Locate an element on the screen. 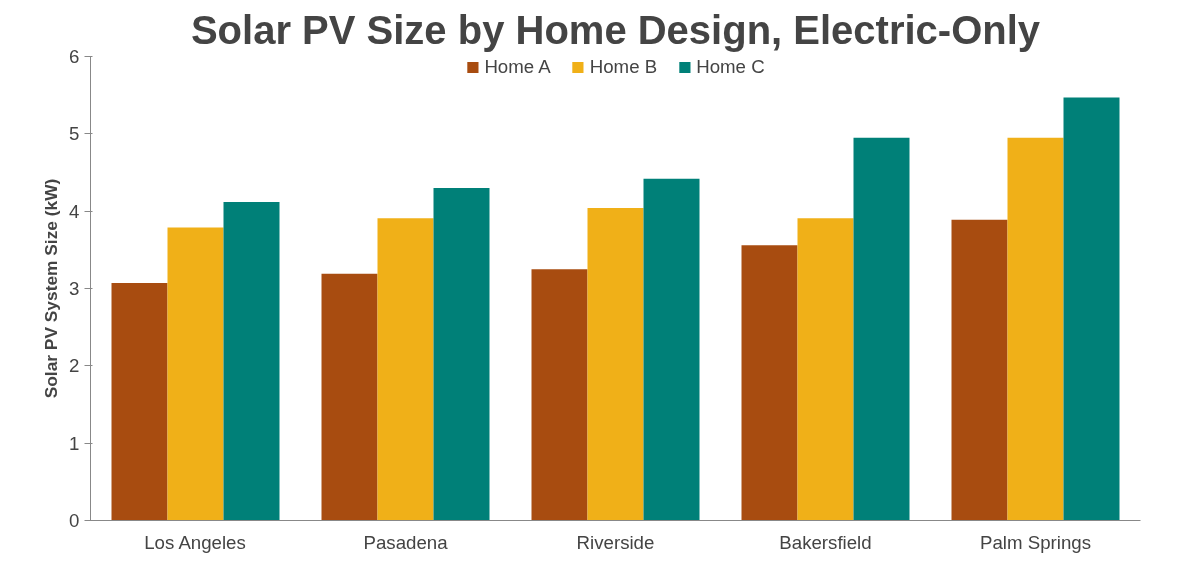 The width and height of the screenshot is (1188, 580). x-tick-label: Pasadena is located at coordinates (406, 542).